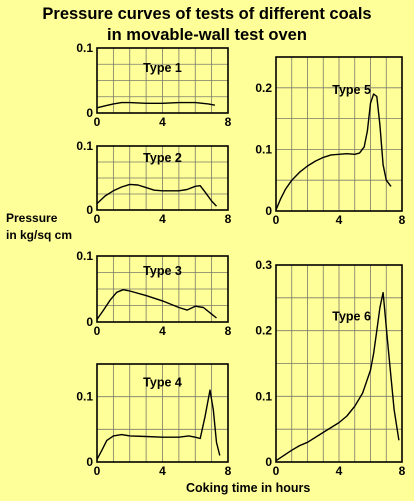 This screenshot has height=501, width=414. I want to click on panel-title: Type 3, so click(162, 271).